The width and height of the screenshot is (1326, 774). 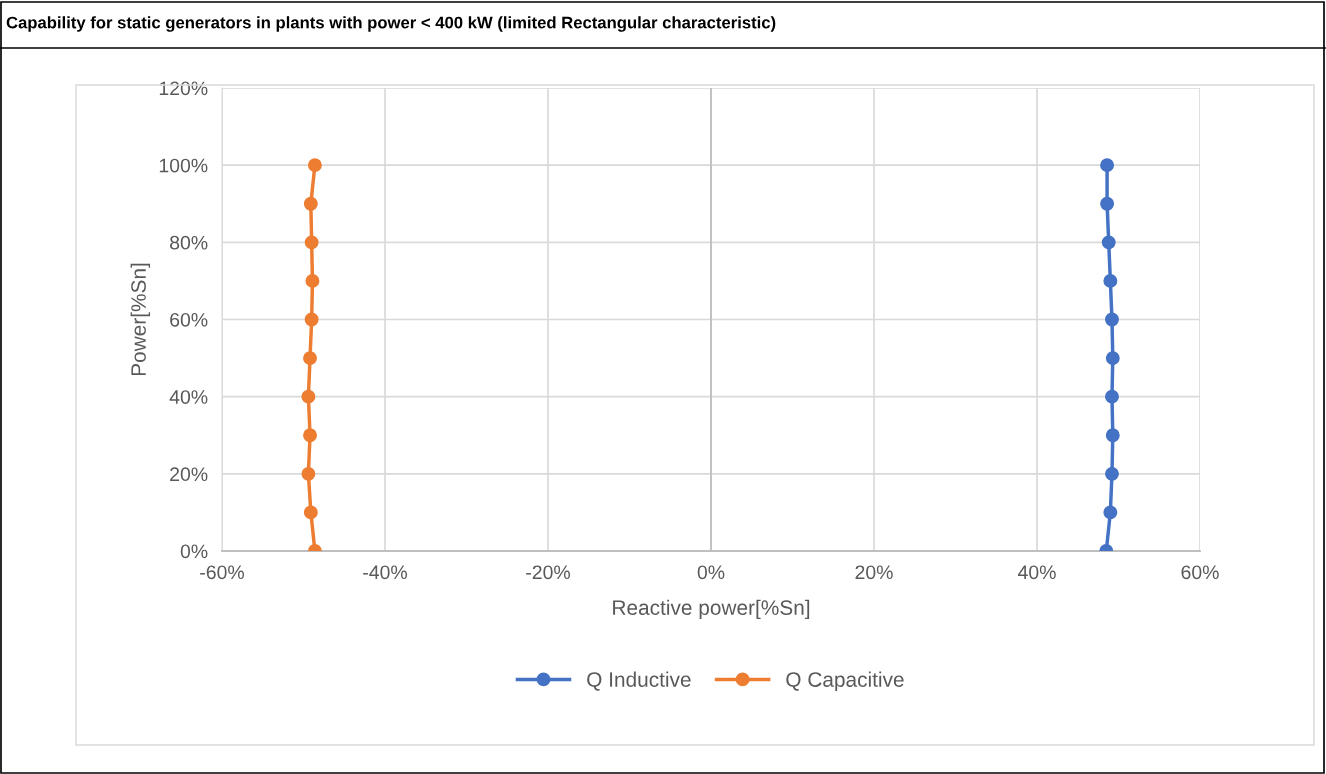 What do you see at coordinates (711, 609) in the screenshot?
I see `x-axis-title: Reactive power[%Sn]` at bounding box center [711, 609].